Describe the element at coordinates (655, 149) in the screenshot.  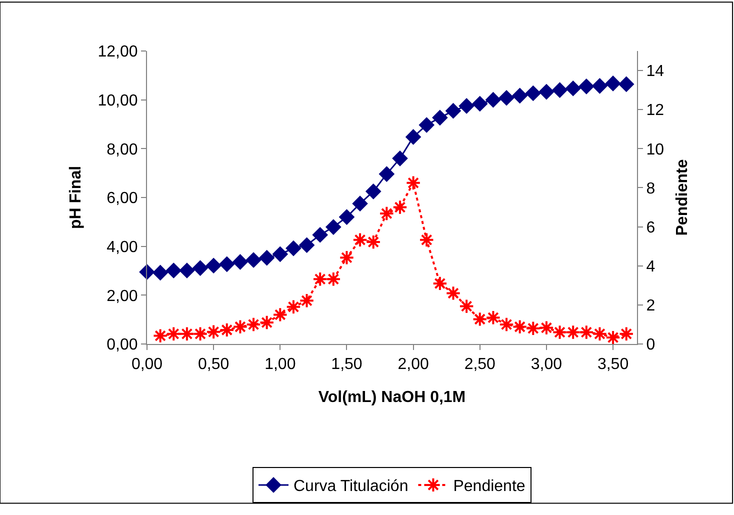
I see `y2-tick-label: 10` at that location.